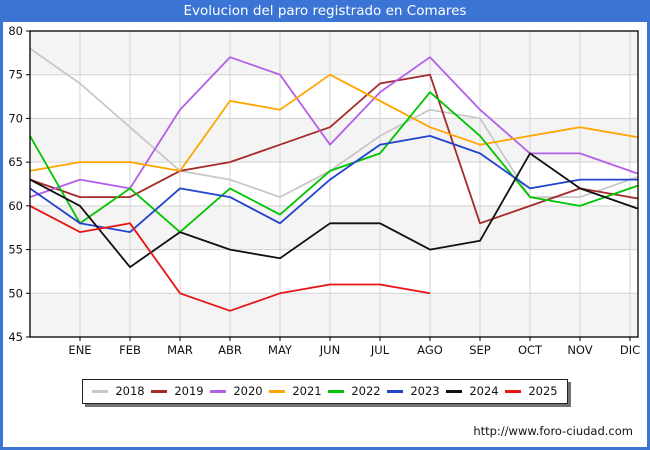 The height and width of the screenshot is (450, 650). I want to click on legend-entry-2024: 2024, so click(472, 390).